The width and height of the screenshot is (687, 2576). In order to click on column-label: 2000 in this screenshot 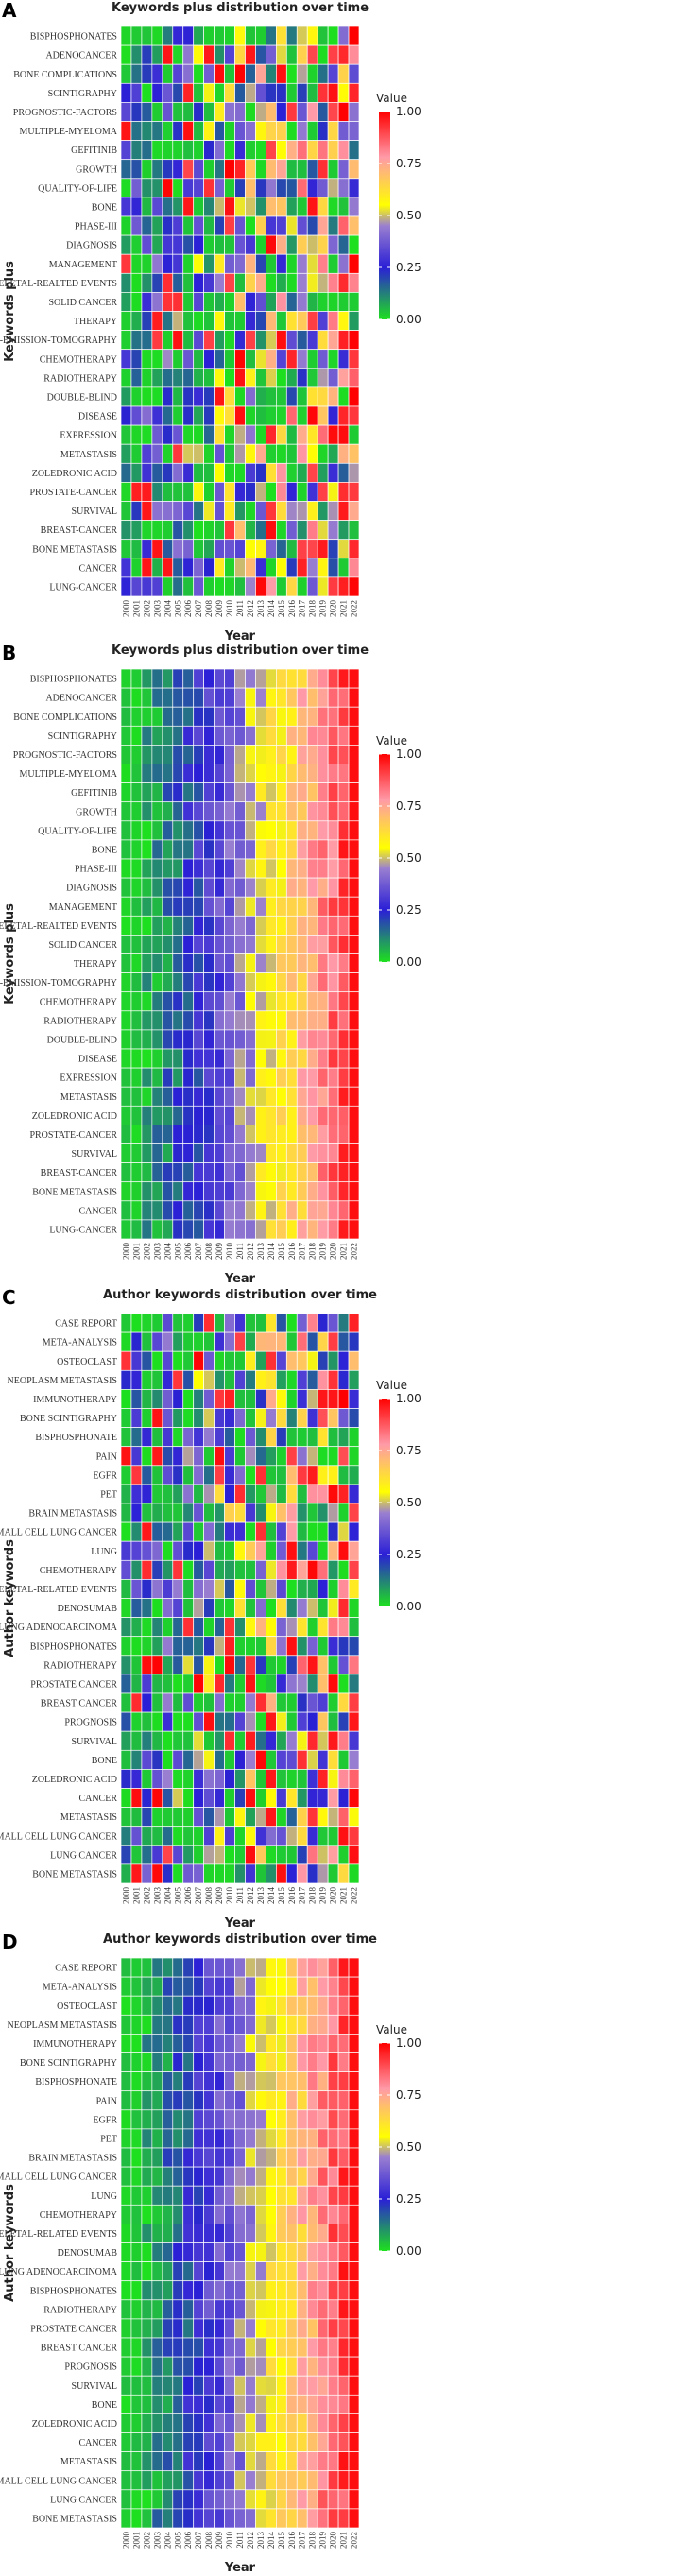, I will do `click(125, 1896)`.